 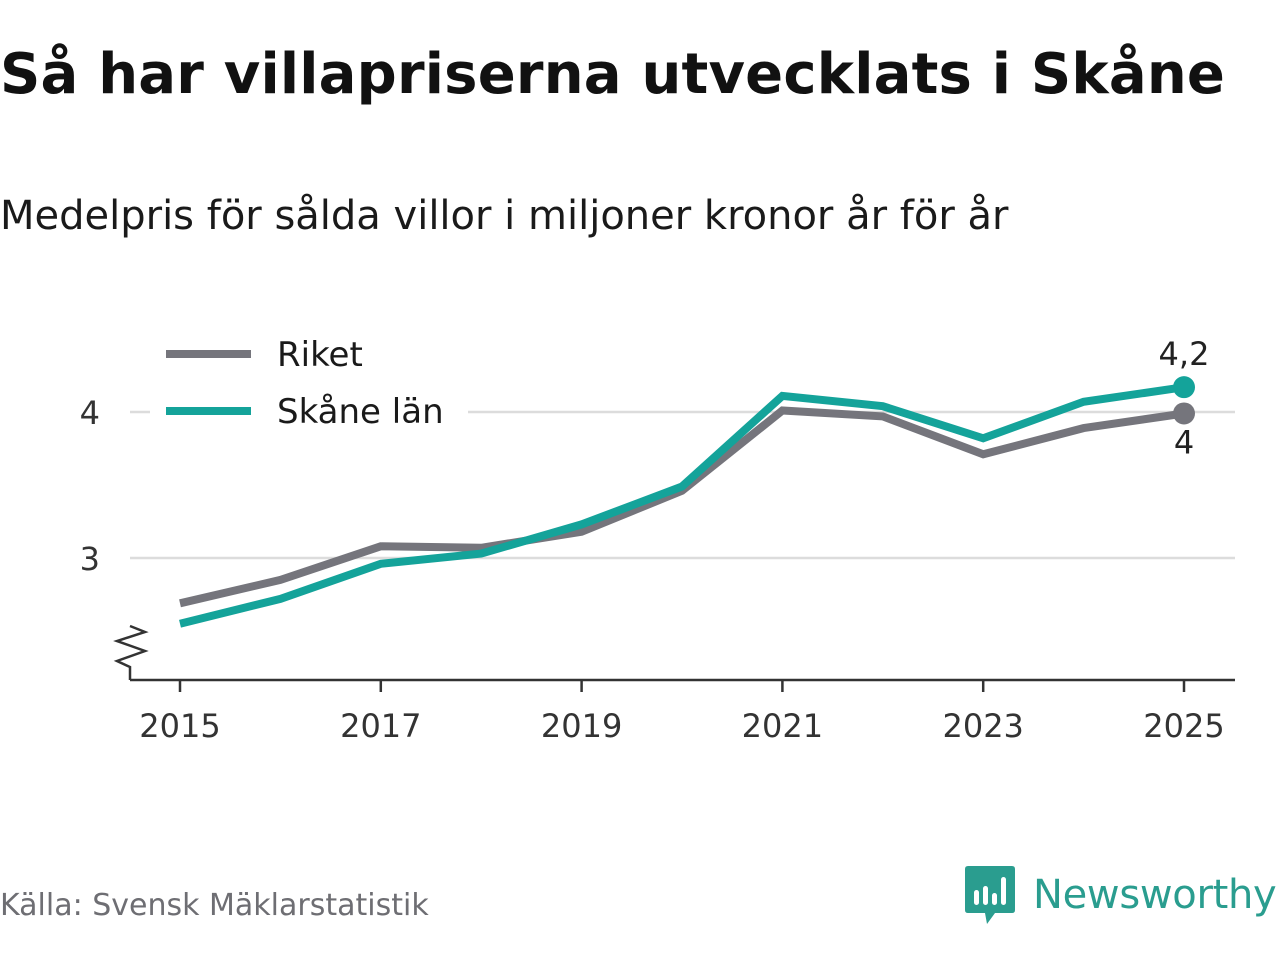 What do you see at coordinates (320, 355) in the screenshot?
I see `legend-label-riket: Riket` at bounding box center [320, 355].